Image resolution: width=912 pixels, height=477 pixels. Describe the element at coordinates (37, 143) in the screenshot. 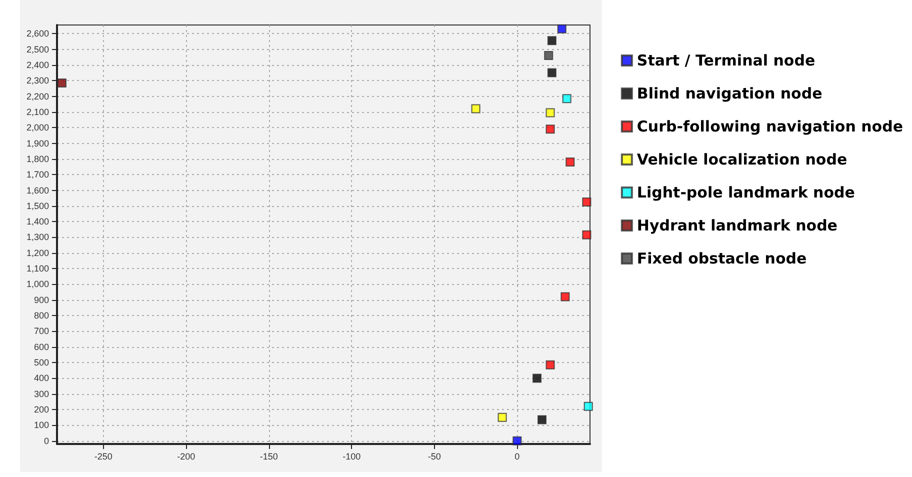

I see `y-tick-label: 1,900` at that location.